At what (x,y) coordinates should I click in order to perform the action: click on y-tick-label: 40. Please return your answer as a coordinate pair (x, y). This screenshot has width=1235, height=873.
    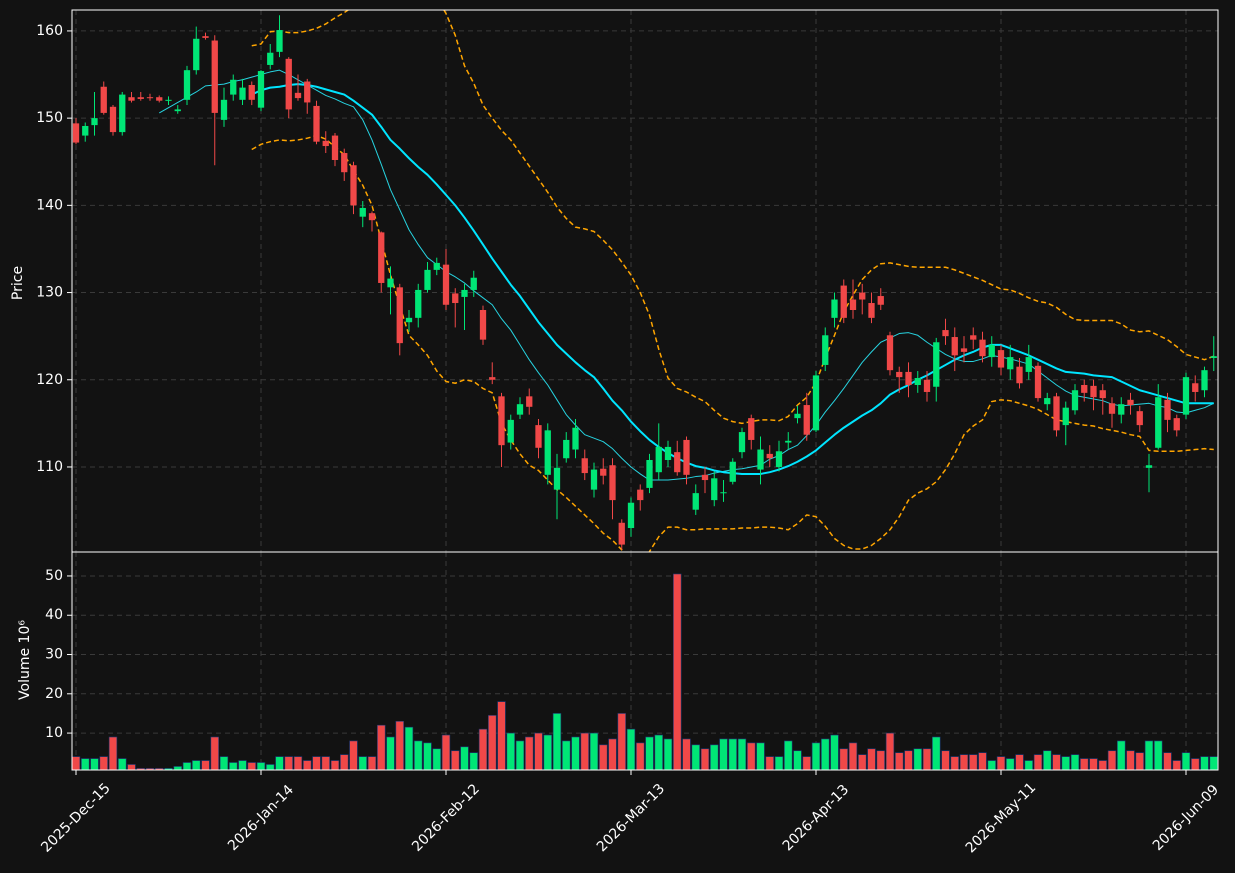
    Looking at the image, I should click on (54, 615).